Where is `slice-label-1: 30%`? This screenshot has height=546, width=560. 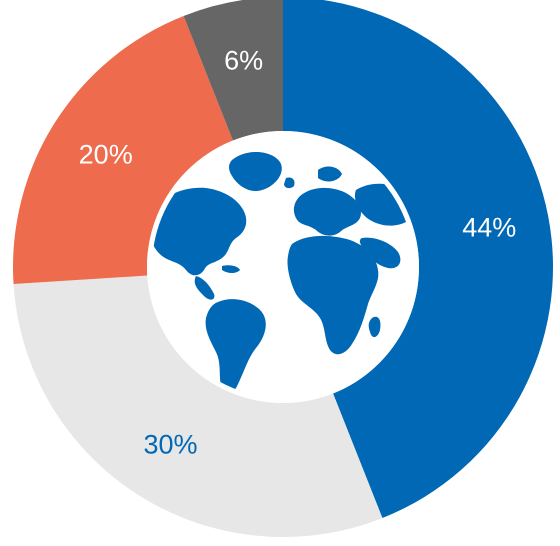
slice-label-1: 30% is located at coordinates (170, 444).